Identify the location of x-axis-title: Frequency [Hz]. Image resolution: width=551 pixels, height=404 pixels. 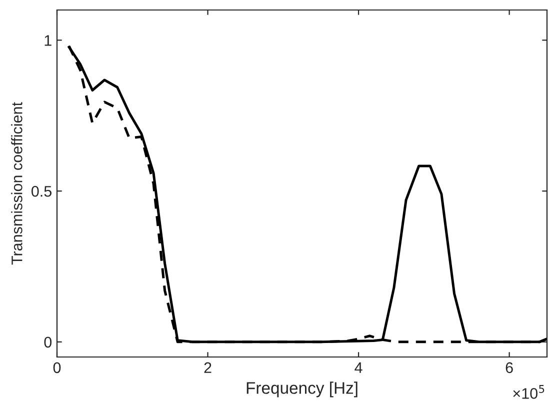
(302, 390).